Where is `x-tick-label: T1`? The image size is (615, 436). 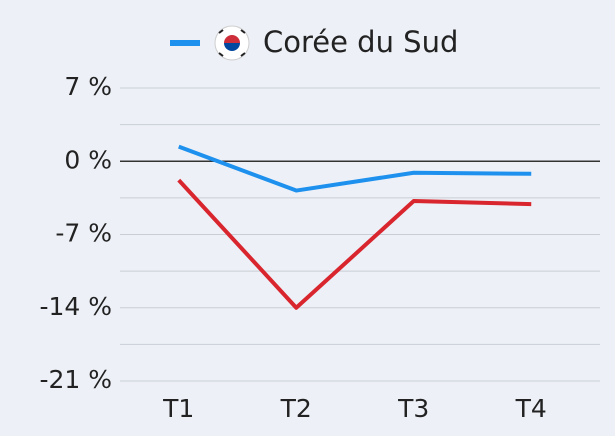 x-tick-label: T1 is located at coordinates (178, 408).